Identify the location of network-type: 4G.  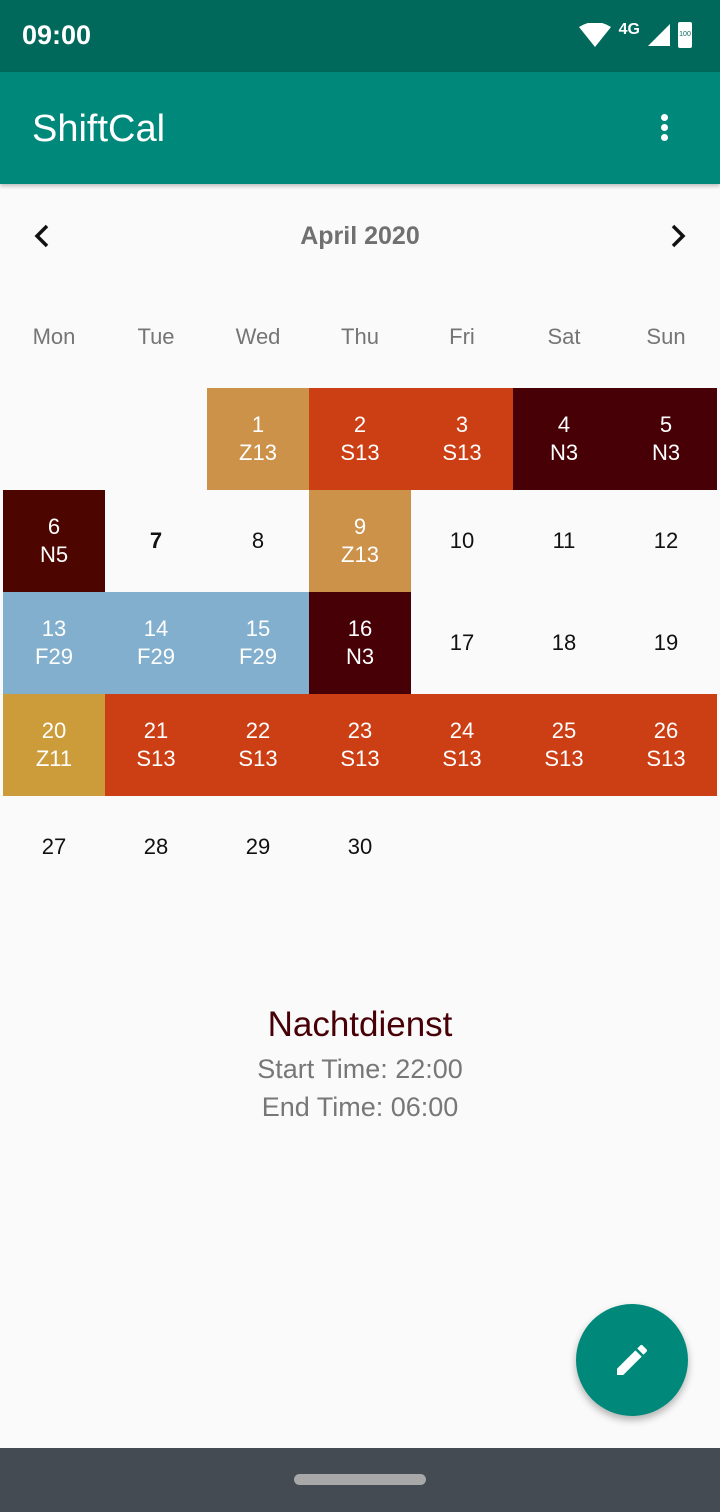
(629, 29).